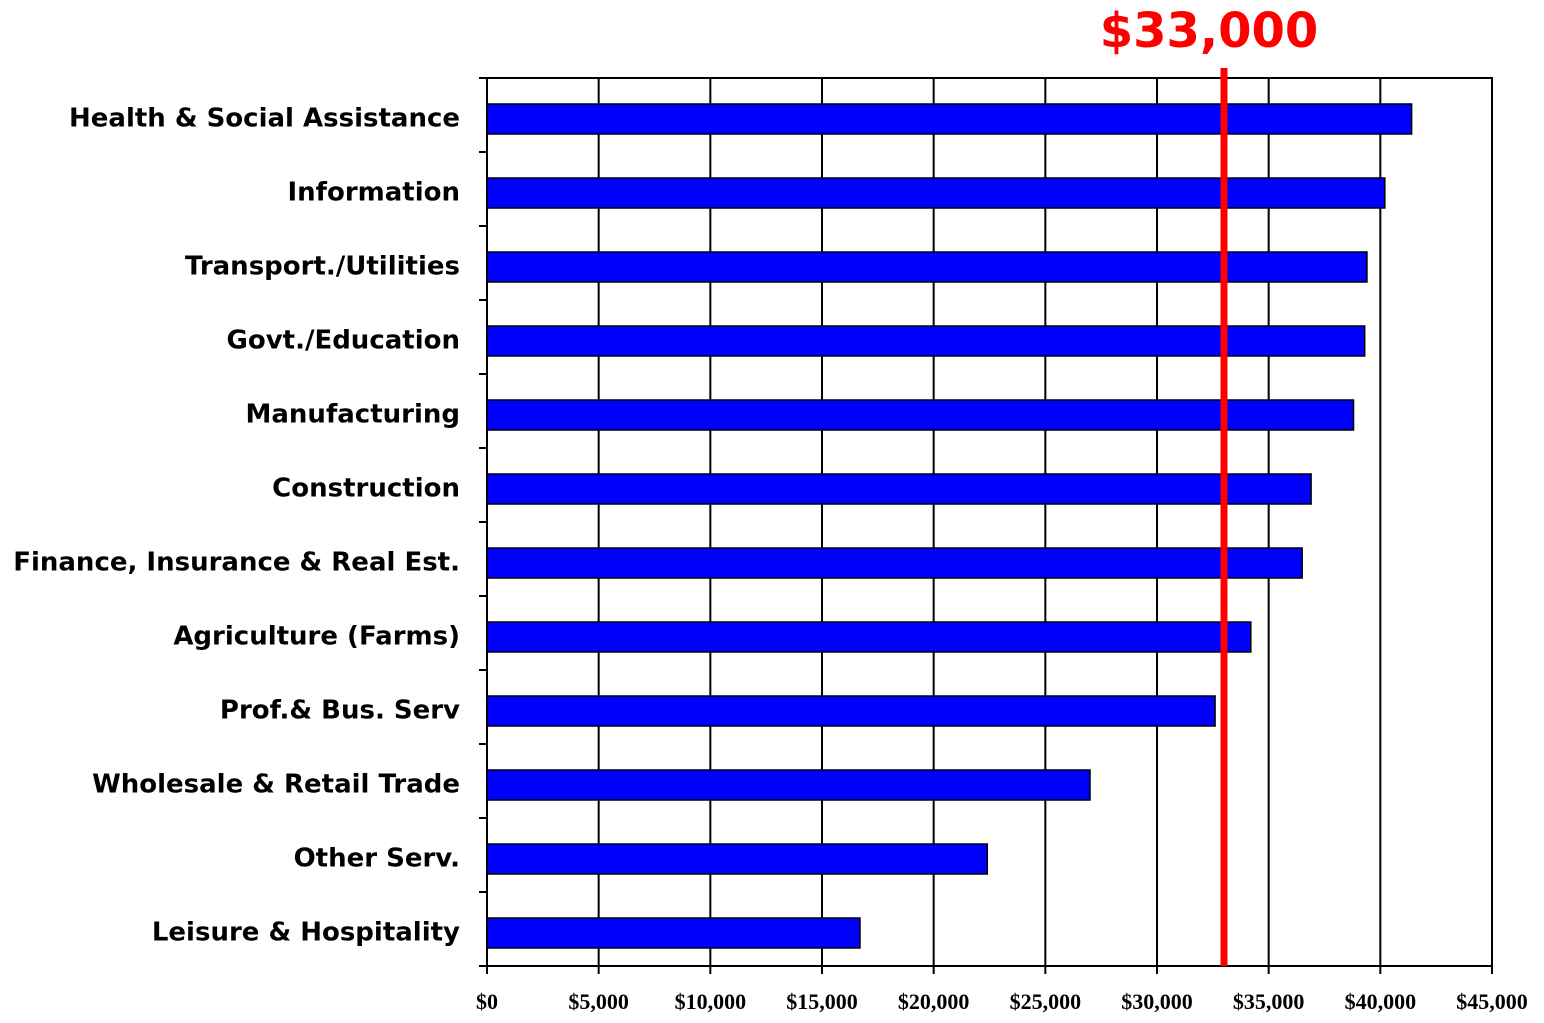 The height and width of the screenshot is (1023, 1544). What do you see at coordinates (598, 1001) in the screenshot?
I see `x-tick-label: $5,000` at bounding box center [598, 1001].